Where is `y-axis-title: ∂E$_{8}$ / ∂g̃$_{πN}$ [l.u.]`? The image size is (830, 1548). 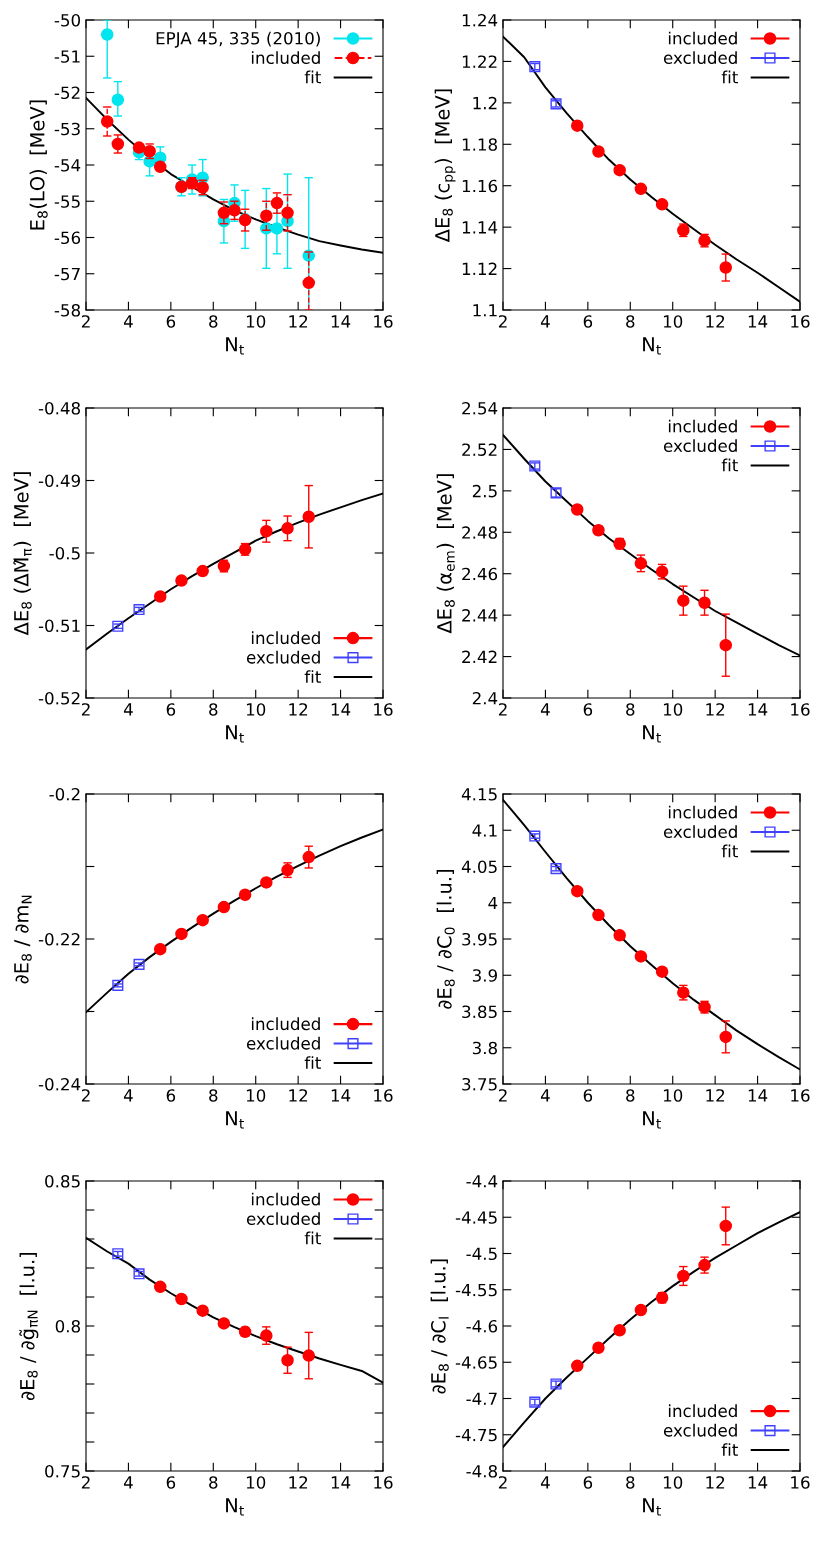 y-axis-title: ∂E$_{8}$ / ∂g̃$_{πN}$ [l.u.] is located at coordinates (29, 1326).